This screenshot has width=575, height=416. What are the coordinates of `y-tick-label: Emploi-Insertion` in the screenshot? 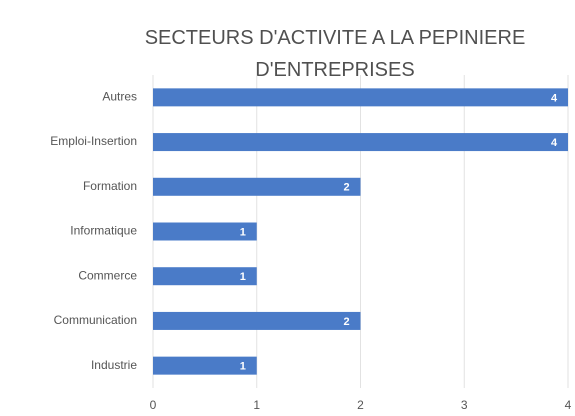 It's located at (93, 141).